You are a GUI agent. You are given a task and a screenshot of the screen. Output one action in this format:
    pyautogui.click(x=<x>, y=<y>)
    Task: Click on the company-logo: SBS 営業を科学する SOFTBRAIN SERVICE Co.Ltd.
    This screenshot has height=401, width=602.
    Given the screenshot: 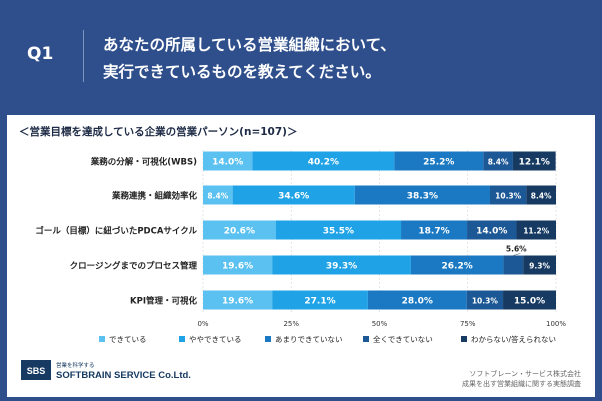 What is the action you would take?
    pyautogui.click(x=116, y=372)
    